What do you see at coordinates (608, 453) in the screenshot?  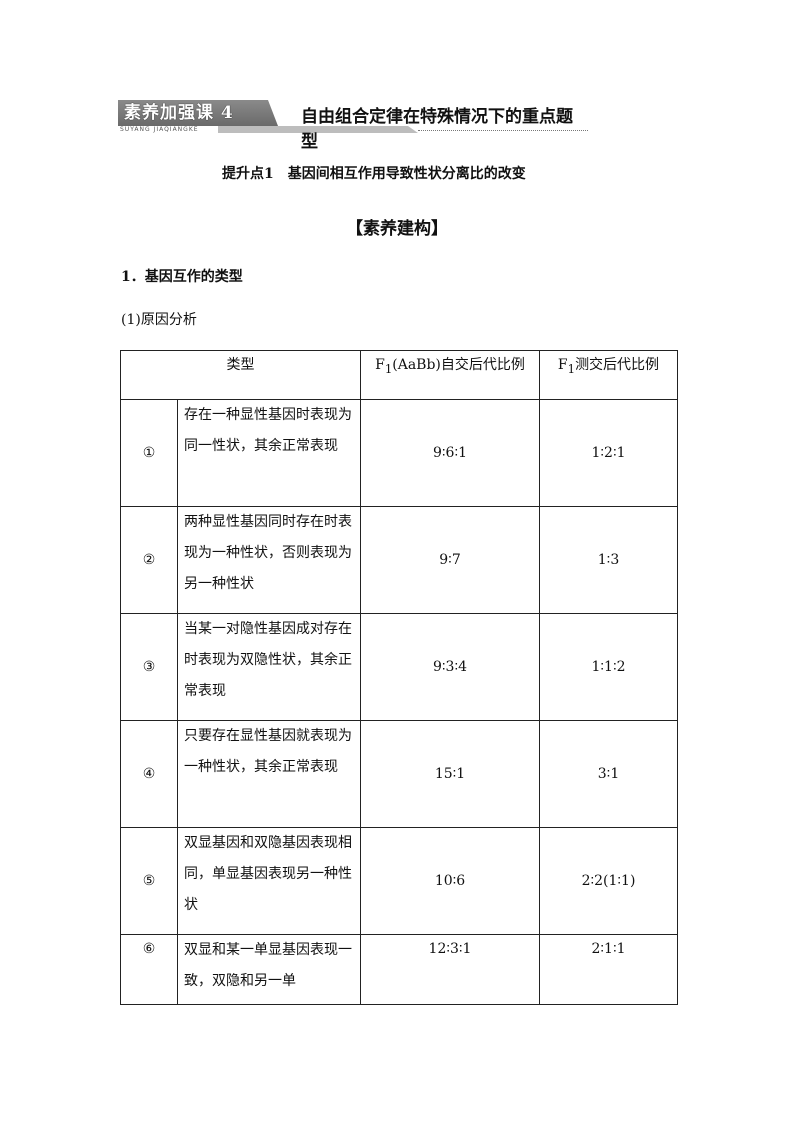 I see `test-cross-ratio: 1∶2∶1` at bounding box center [608, 453].